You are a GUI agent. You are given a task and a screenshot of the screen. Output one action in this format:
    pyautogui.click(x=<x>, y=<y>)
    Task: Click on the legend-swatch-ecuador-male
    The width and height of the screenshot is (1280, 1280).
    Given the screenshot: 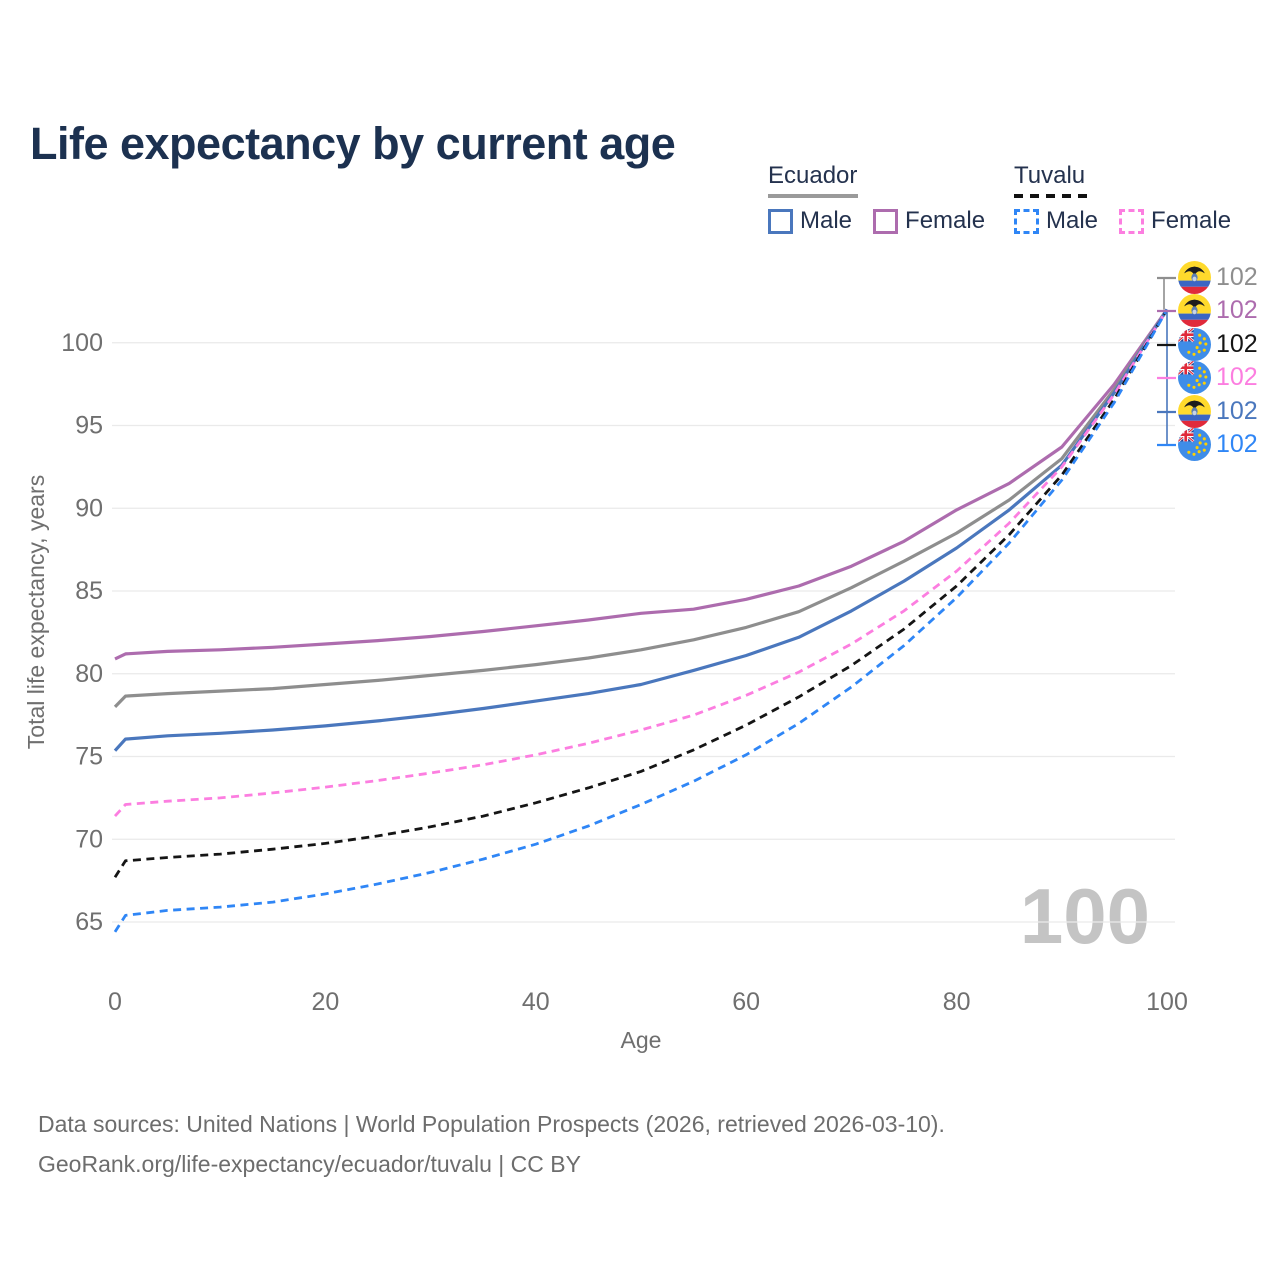 What is the action you would take?
    pyautogui.click(x=780, y=221)
    